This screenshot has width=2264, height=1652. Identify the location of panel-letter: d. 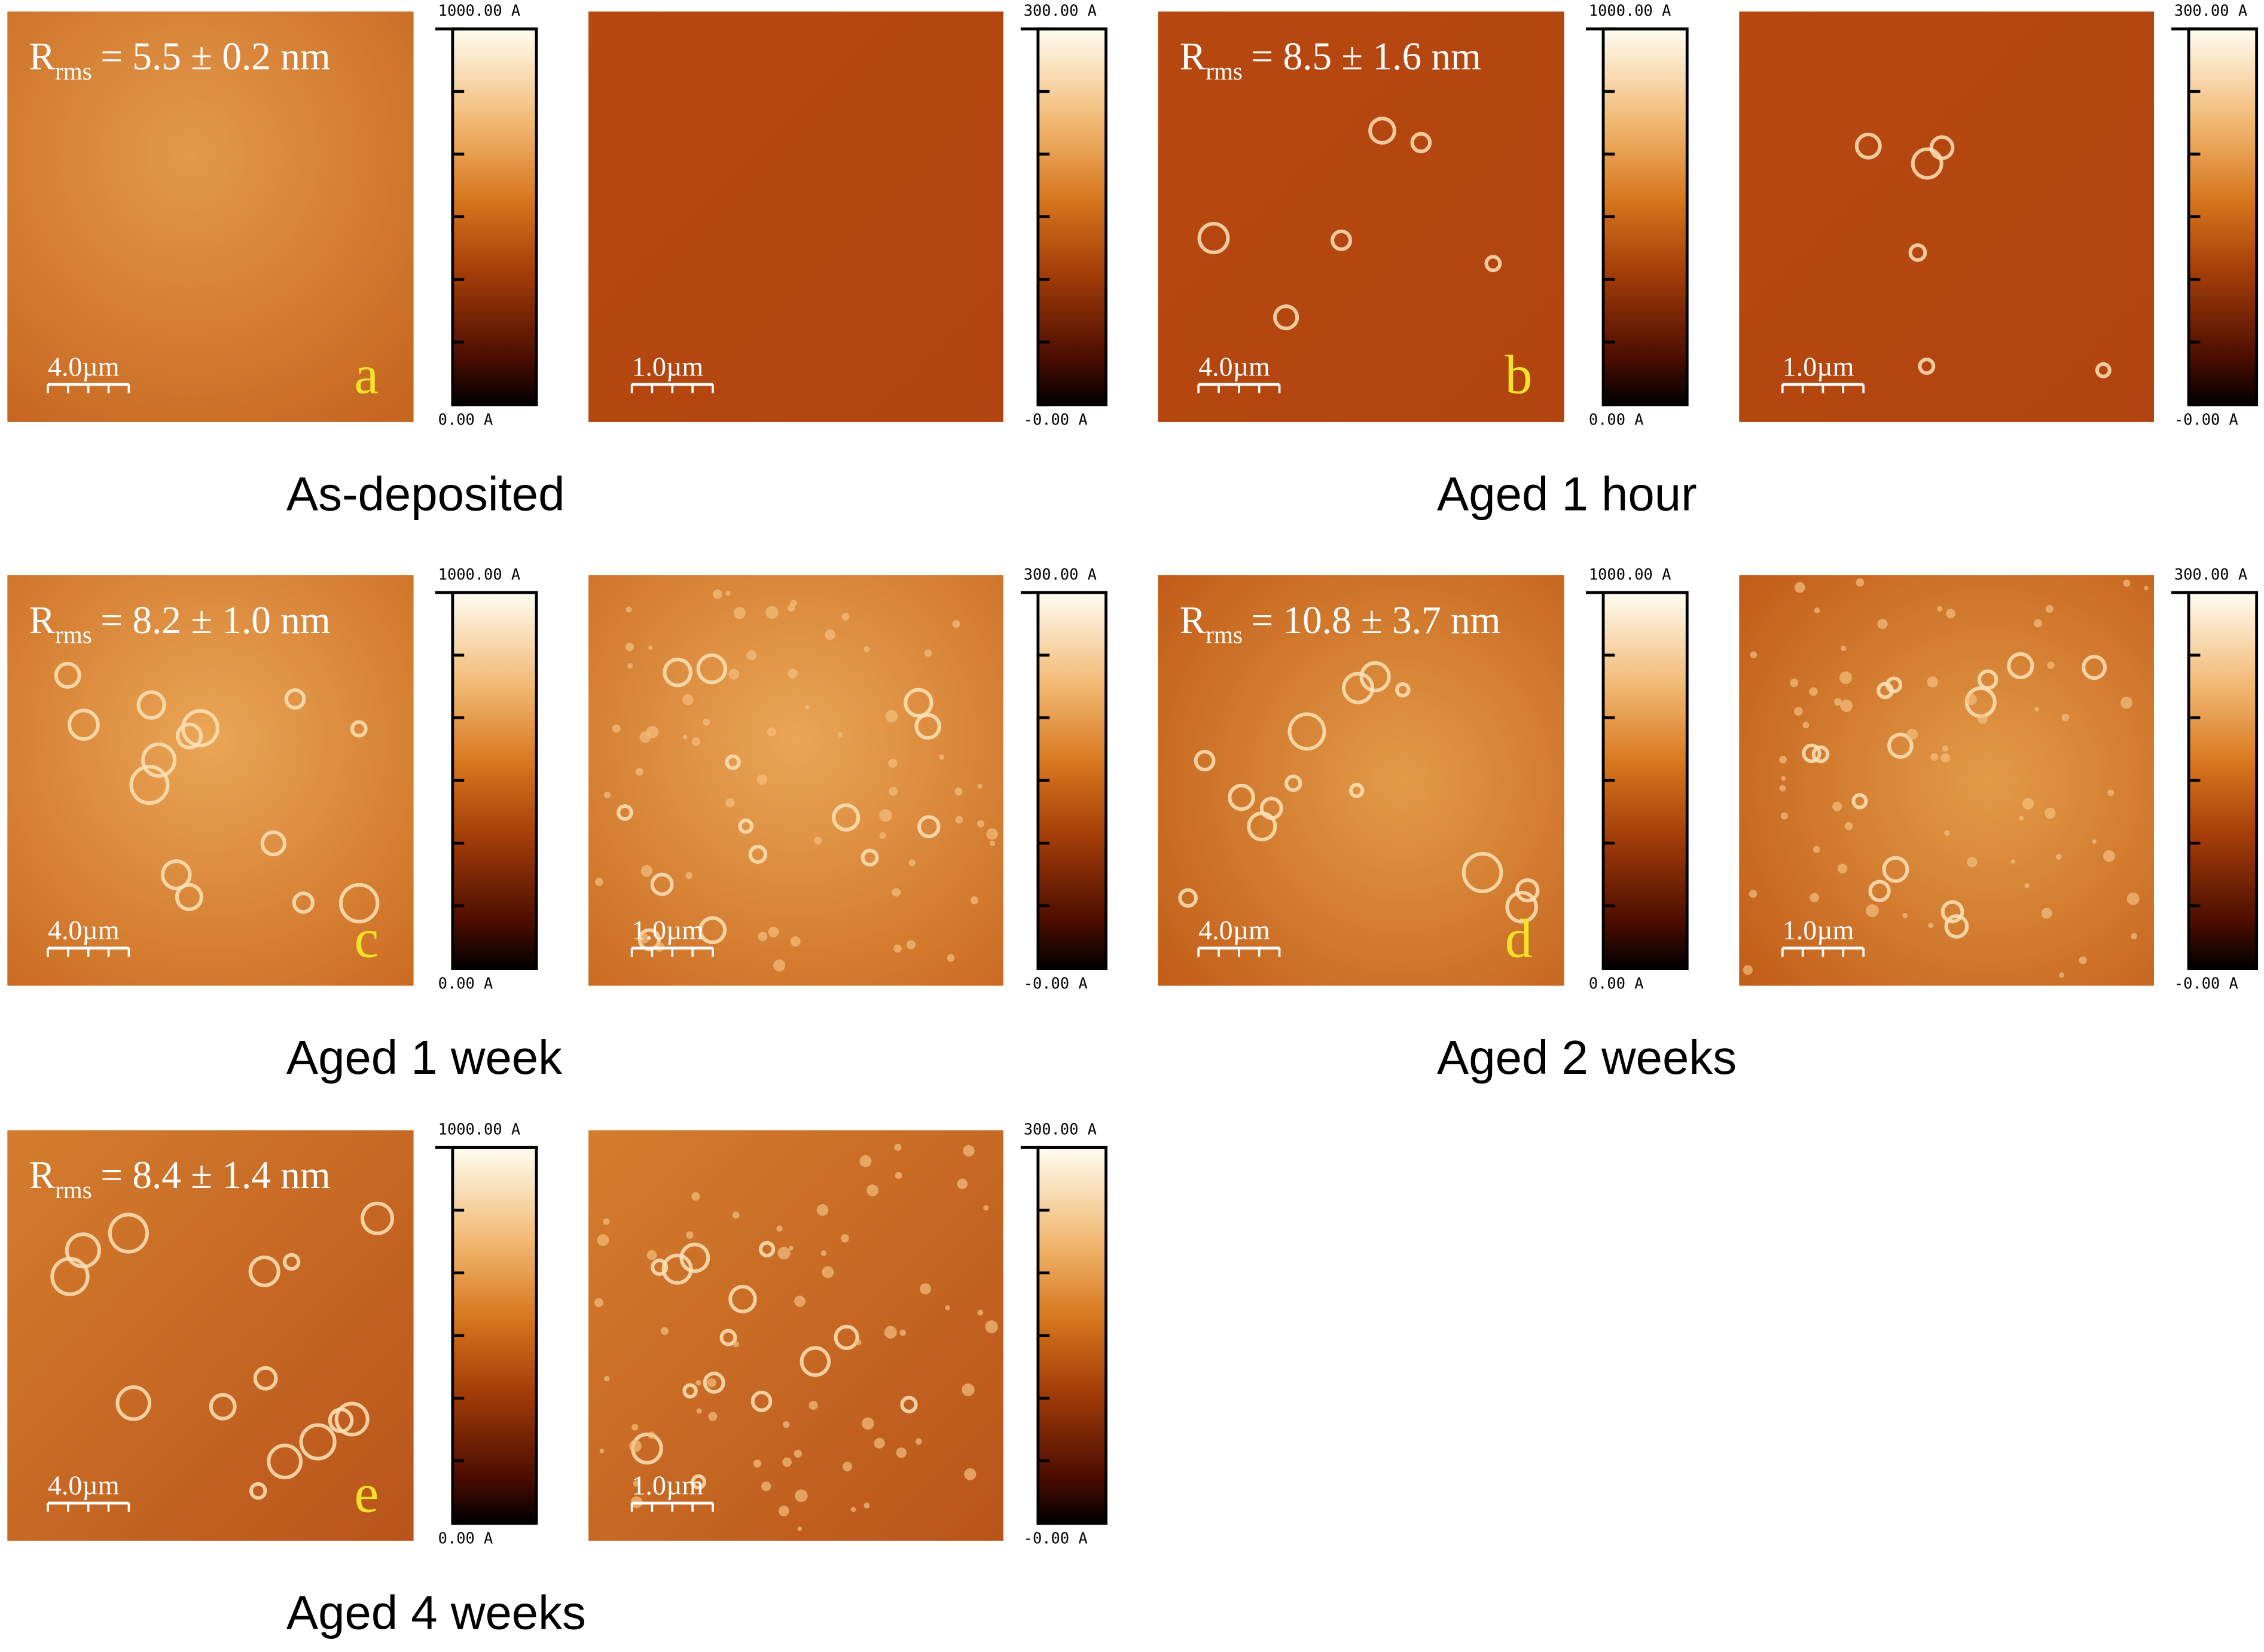
(1519, 939).